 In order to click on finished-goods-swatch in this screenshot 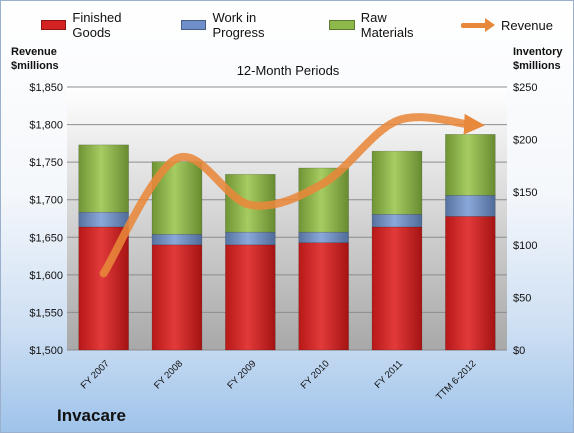, I will do `click(54, 25)`.